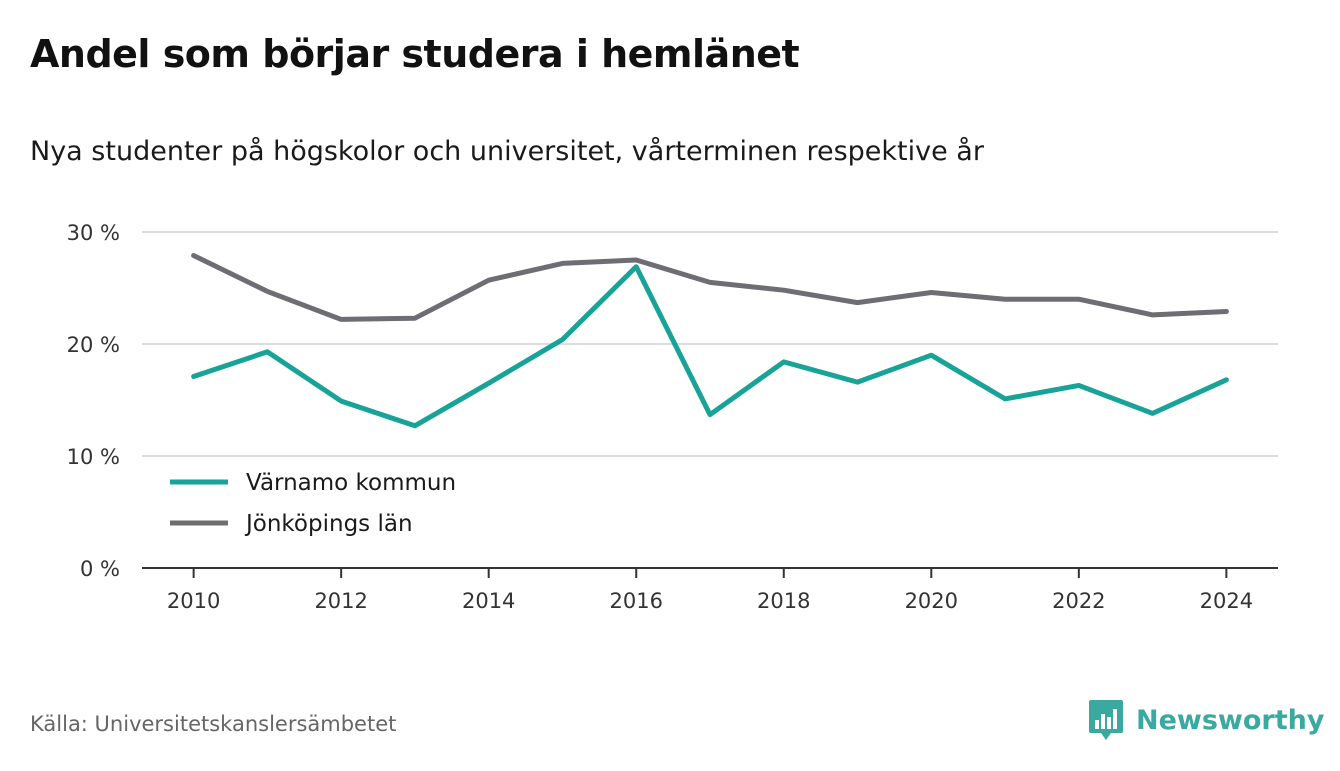 Image resolution: width=1340 pixels, height=771 pixels. Describe the element at coordinates (100, 569) in the screenshot. I see `y-tick-label: 0 %` at that location.